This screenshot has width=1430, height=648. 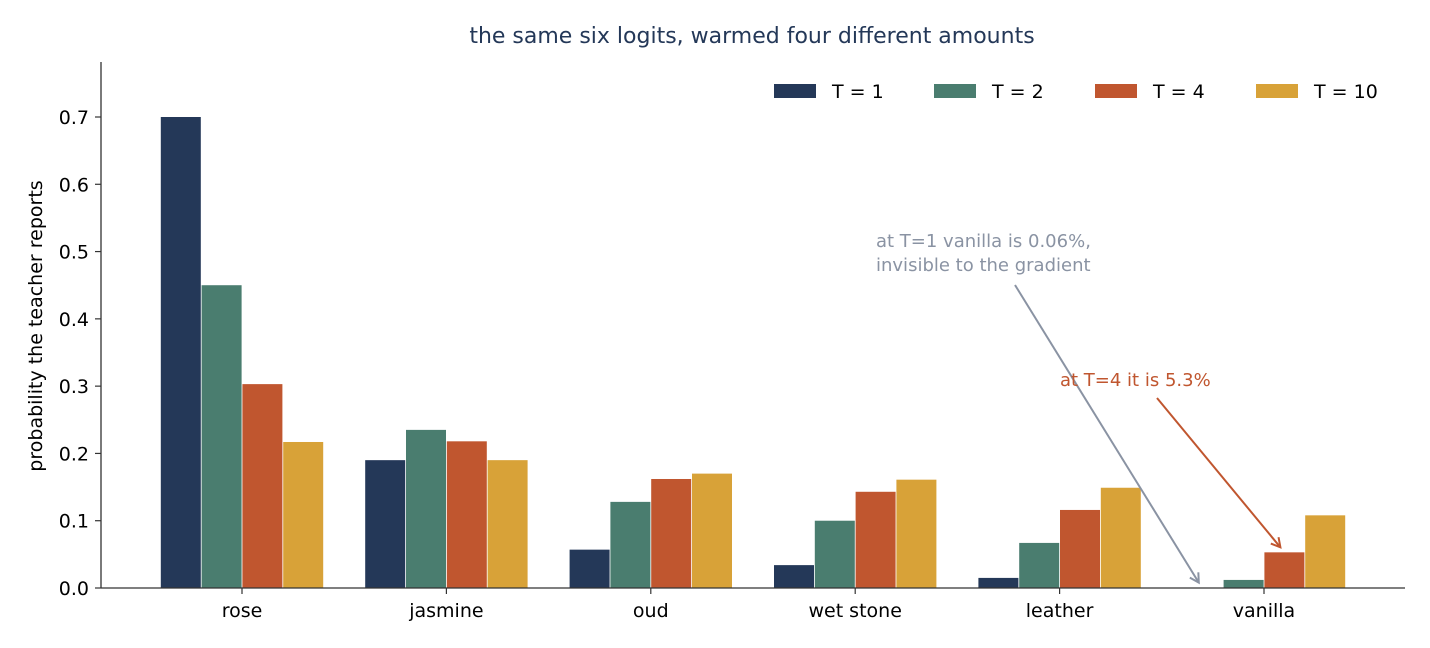 I want to click on annotation-text: at T=1 vanilla is 0.06%,, so click(x=983, y=241).